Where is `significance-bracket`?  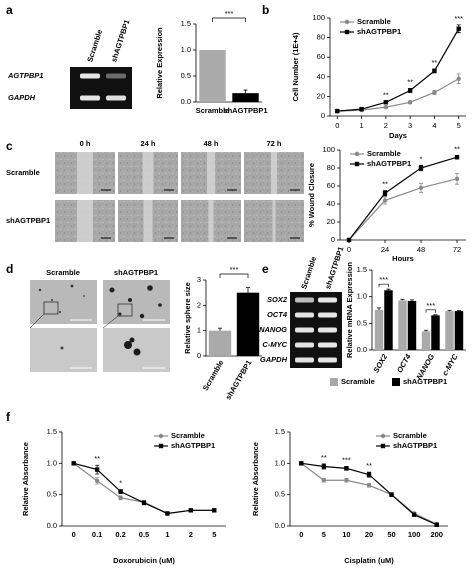
significance-bracket is located at coordinates (229, 19).